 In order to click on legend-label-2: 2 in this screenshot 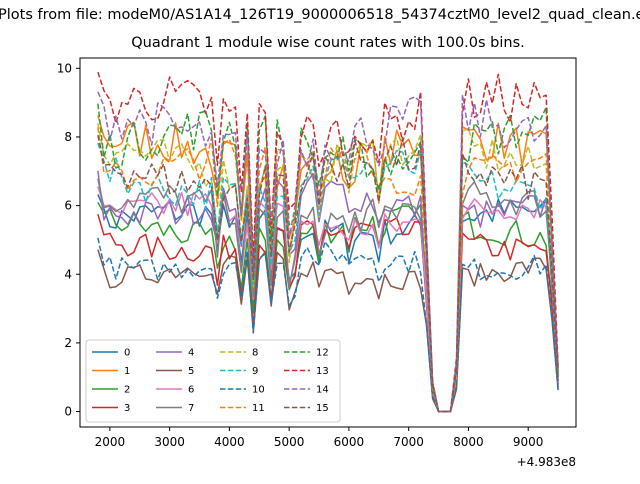, I will do `click(127, 390)`.